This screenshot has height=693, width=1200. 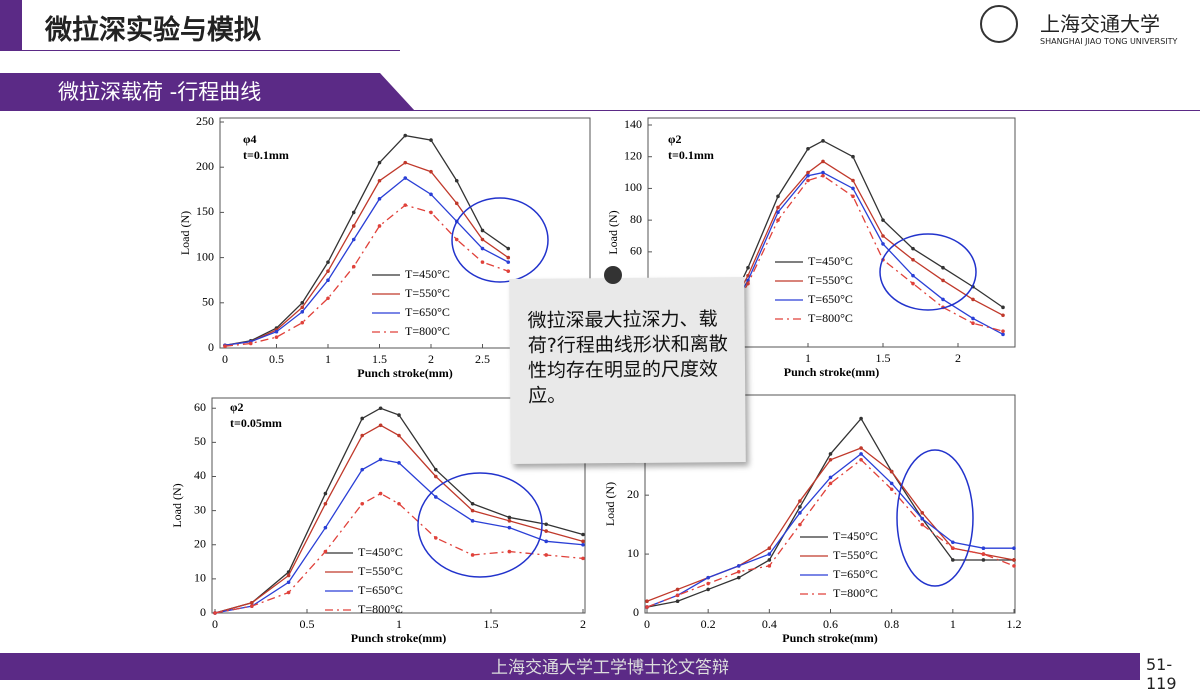 I want to click on x-tick-label: 1.2, so click(x=1014, y=624).